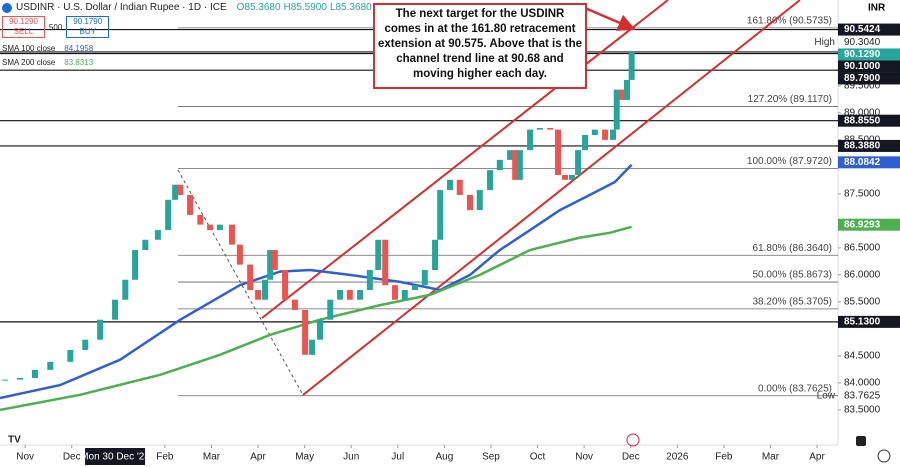  What do you see at coordinates (862, 224) in the screenshot?
I see `price-badge-label: 86.9293` at bounding box center [862, 224].